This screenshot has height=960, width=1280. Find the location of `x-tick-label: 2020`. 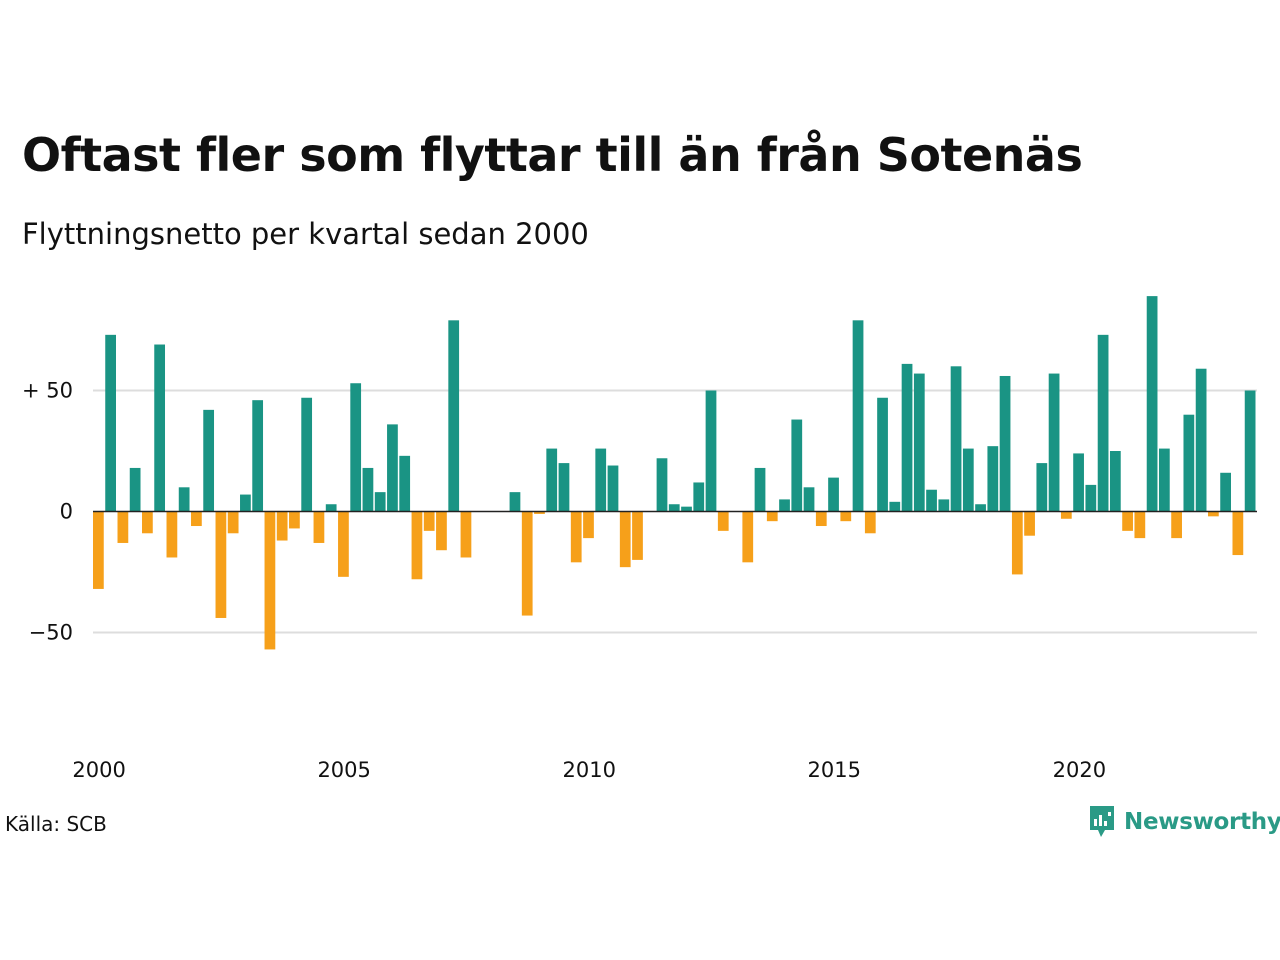

x-tick-label: 2020 is located at coordinates (1079, 770).